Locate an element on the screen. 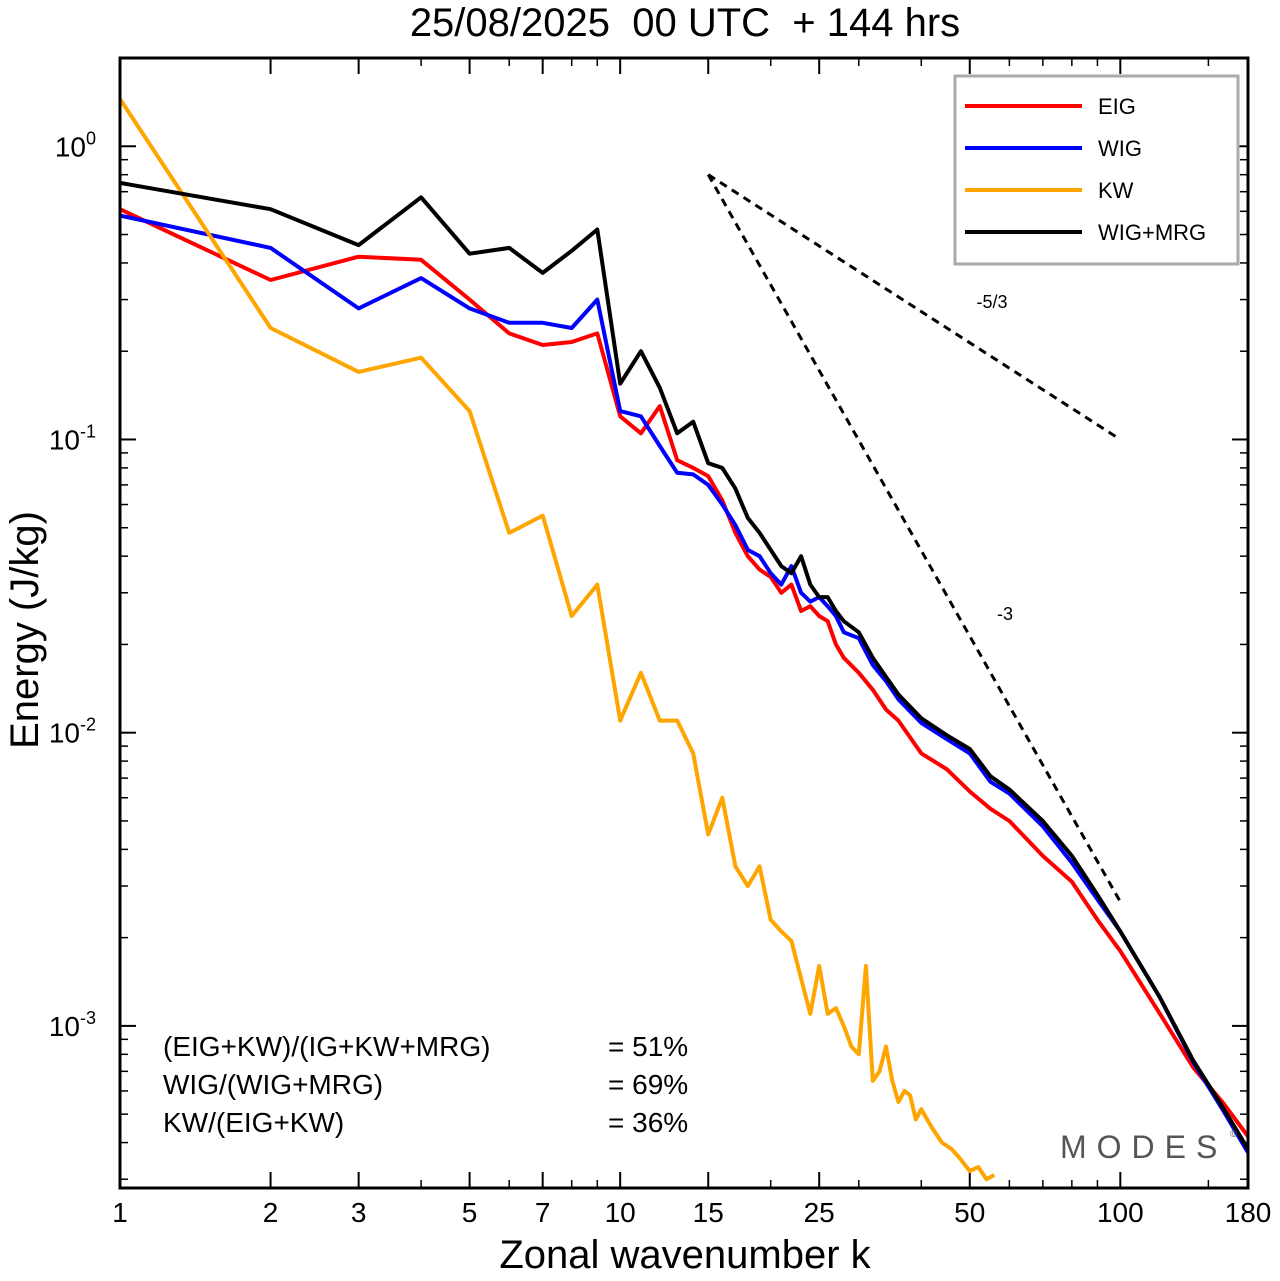 This screenshot has height=1281, width=1280. modes-logo: MODES is located at coordinates (1143, 1147).